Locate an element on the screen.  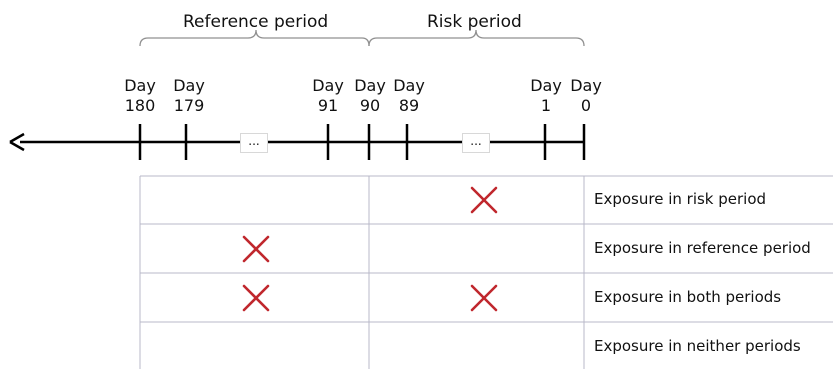
day-label-91: Day 91 is located at coordinates (328, 95).